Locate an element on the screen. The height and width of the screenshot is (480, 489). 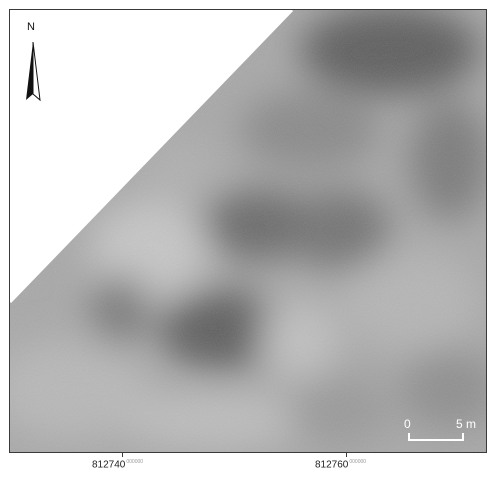
scale-bar-start-label: 0 is located at coordinates (407, 424).